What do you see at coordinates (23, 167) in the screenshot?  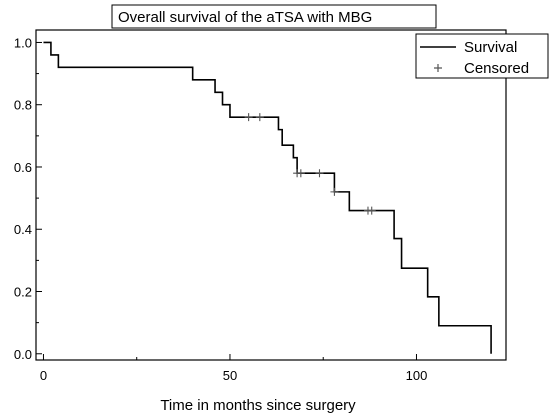 I see `y-tick-label: 0.6` at bounding box center [23, 167].